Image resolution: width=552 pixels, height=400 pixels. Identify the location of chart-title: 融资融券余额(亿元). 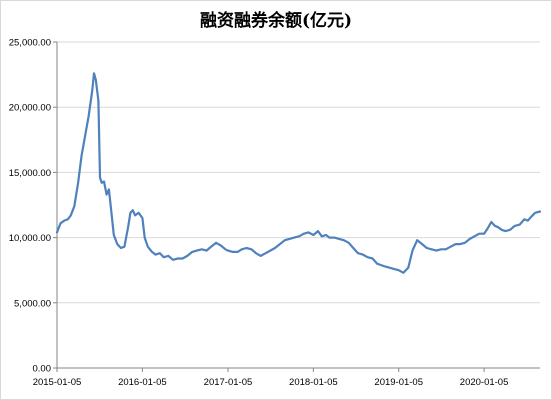
(276, 21).